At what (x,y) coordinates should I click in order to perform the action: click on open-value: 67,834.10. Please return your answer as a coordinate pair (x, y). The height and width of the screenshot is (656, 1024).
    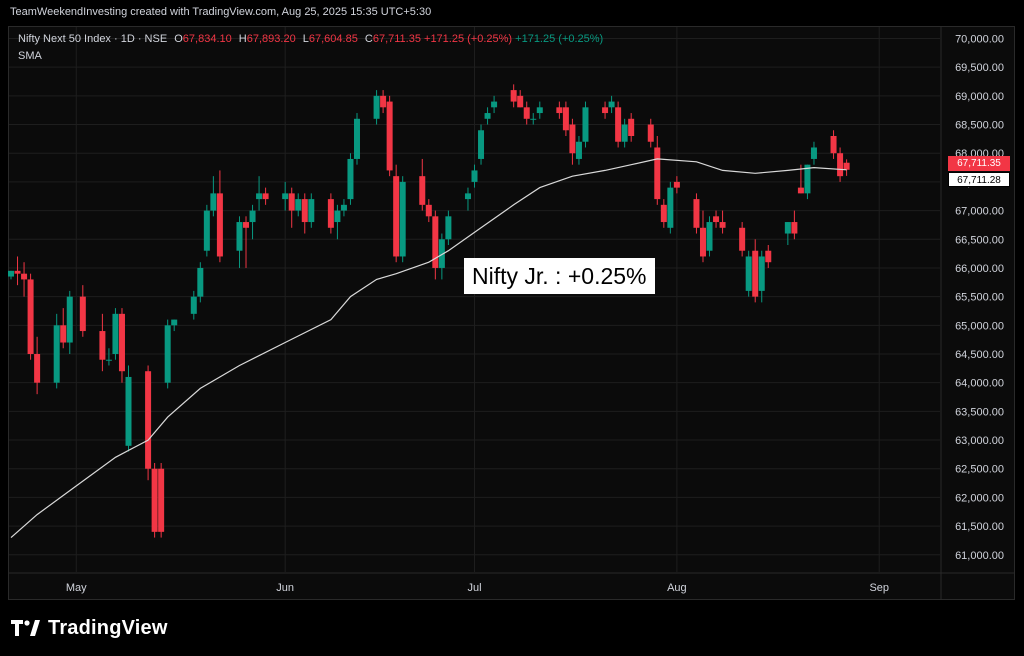
    Looking at the image, I should click on (207, 39).